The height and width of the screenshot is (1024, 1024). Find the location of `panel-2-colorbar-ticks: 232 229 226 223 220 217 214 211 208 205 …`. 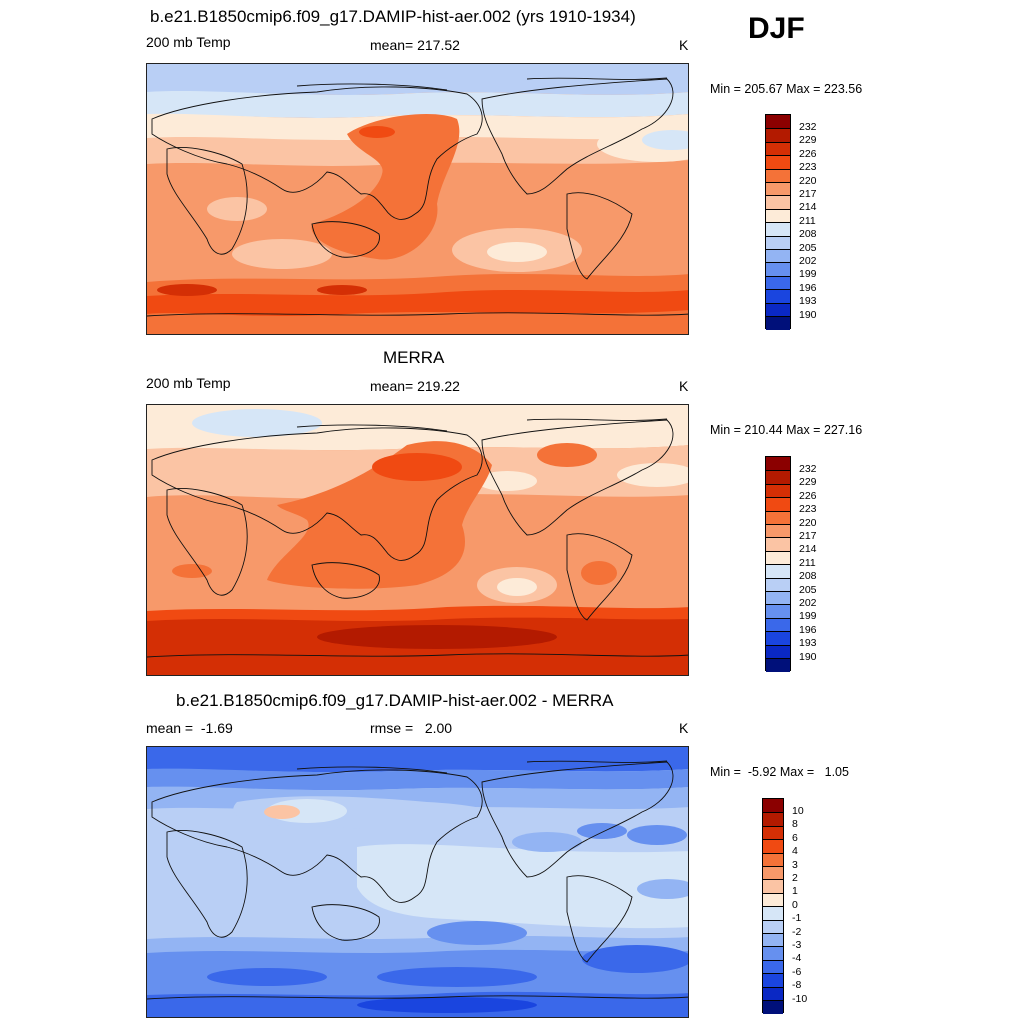

panel-2-colorbar-ticks: 232 229 226 223 220 217 214 211 208 205 … is located at coordinates (819, 563).